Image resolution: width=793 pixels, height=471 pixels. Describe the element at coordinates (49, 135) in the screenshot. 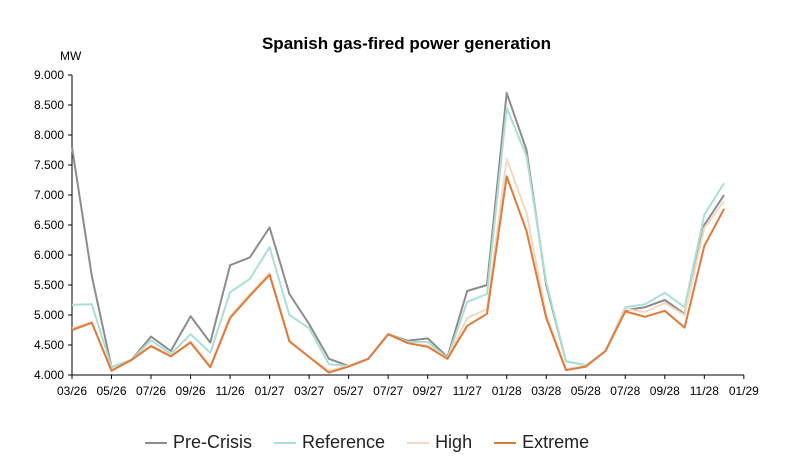

I see `y-tick-label: 8.000` at that location.